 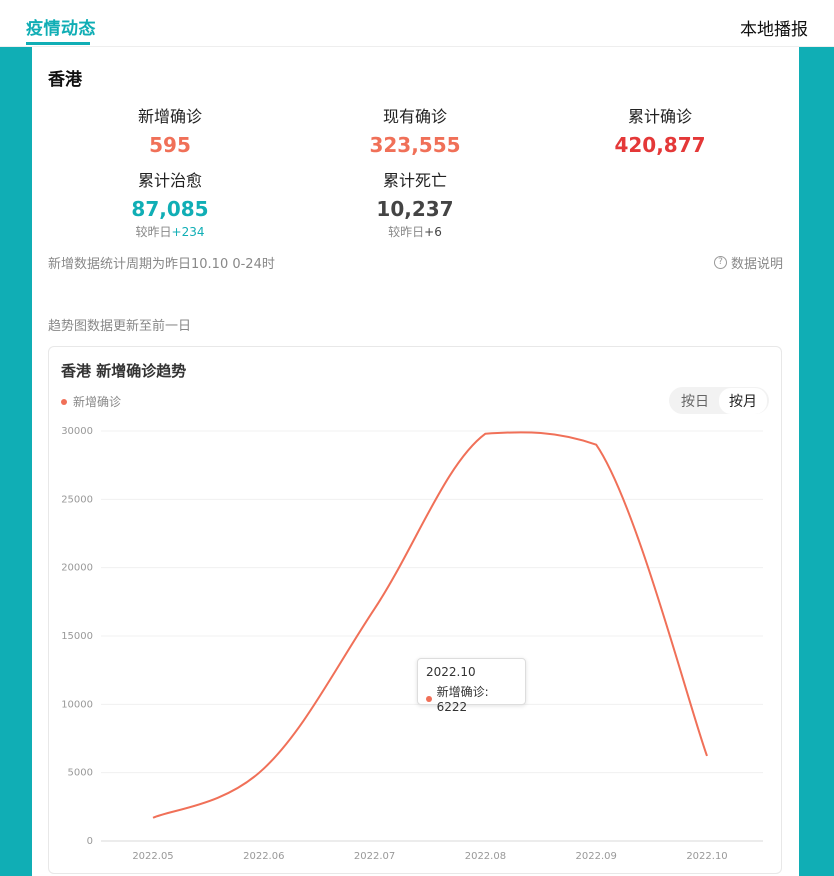 I want to click on y-tick-label: 20000, so click(x=77, y=568).